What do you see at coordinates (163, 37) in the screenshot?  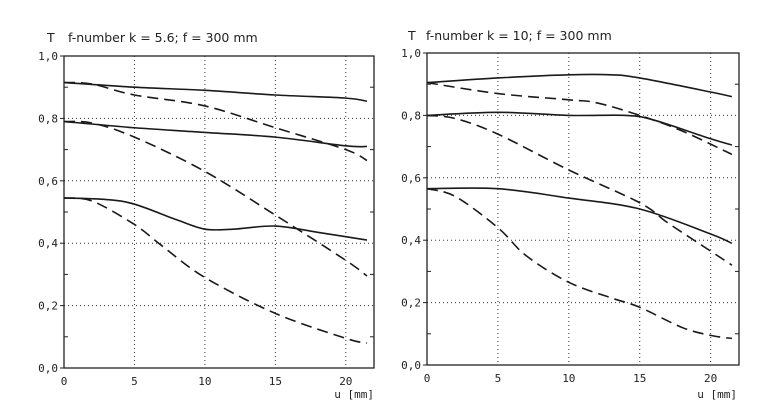 I see `chart-title: f-number k = 5.6; f = 300 mm` at bounding box center [163, 37].